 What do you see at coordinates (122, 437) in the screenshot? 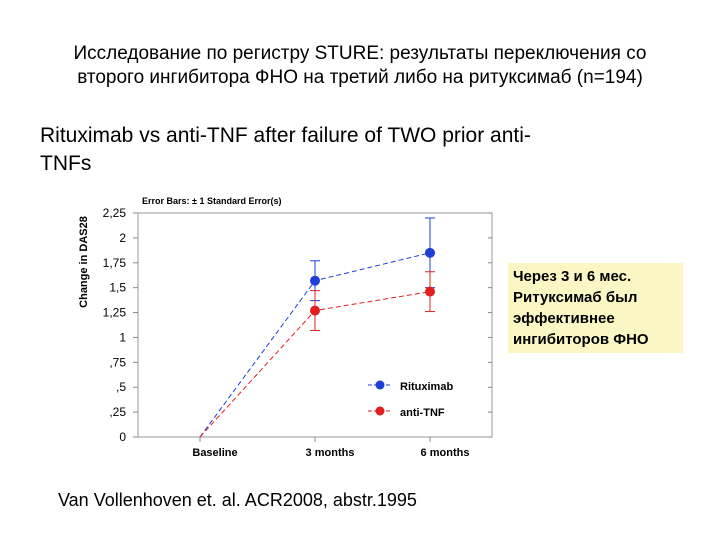
I see `y-tick-label: 0` at bounding box center [122, 437].